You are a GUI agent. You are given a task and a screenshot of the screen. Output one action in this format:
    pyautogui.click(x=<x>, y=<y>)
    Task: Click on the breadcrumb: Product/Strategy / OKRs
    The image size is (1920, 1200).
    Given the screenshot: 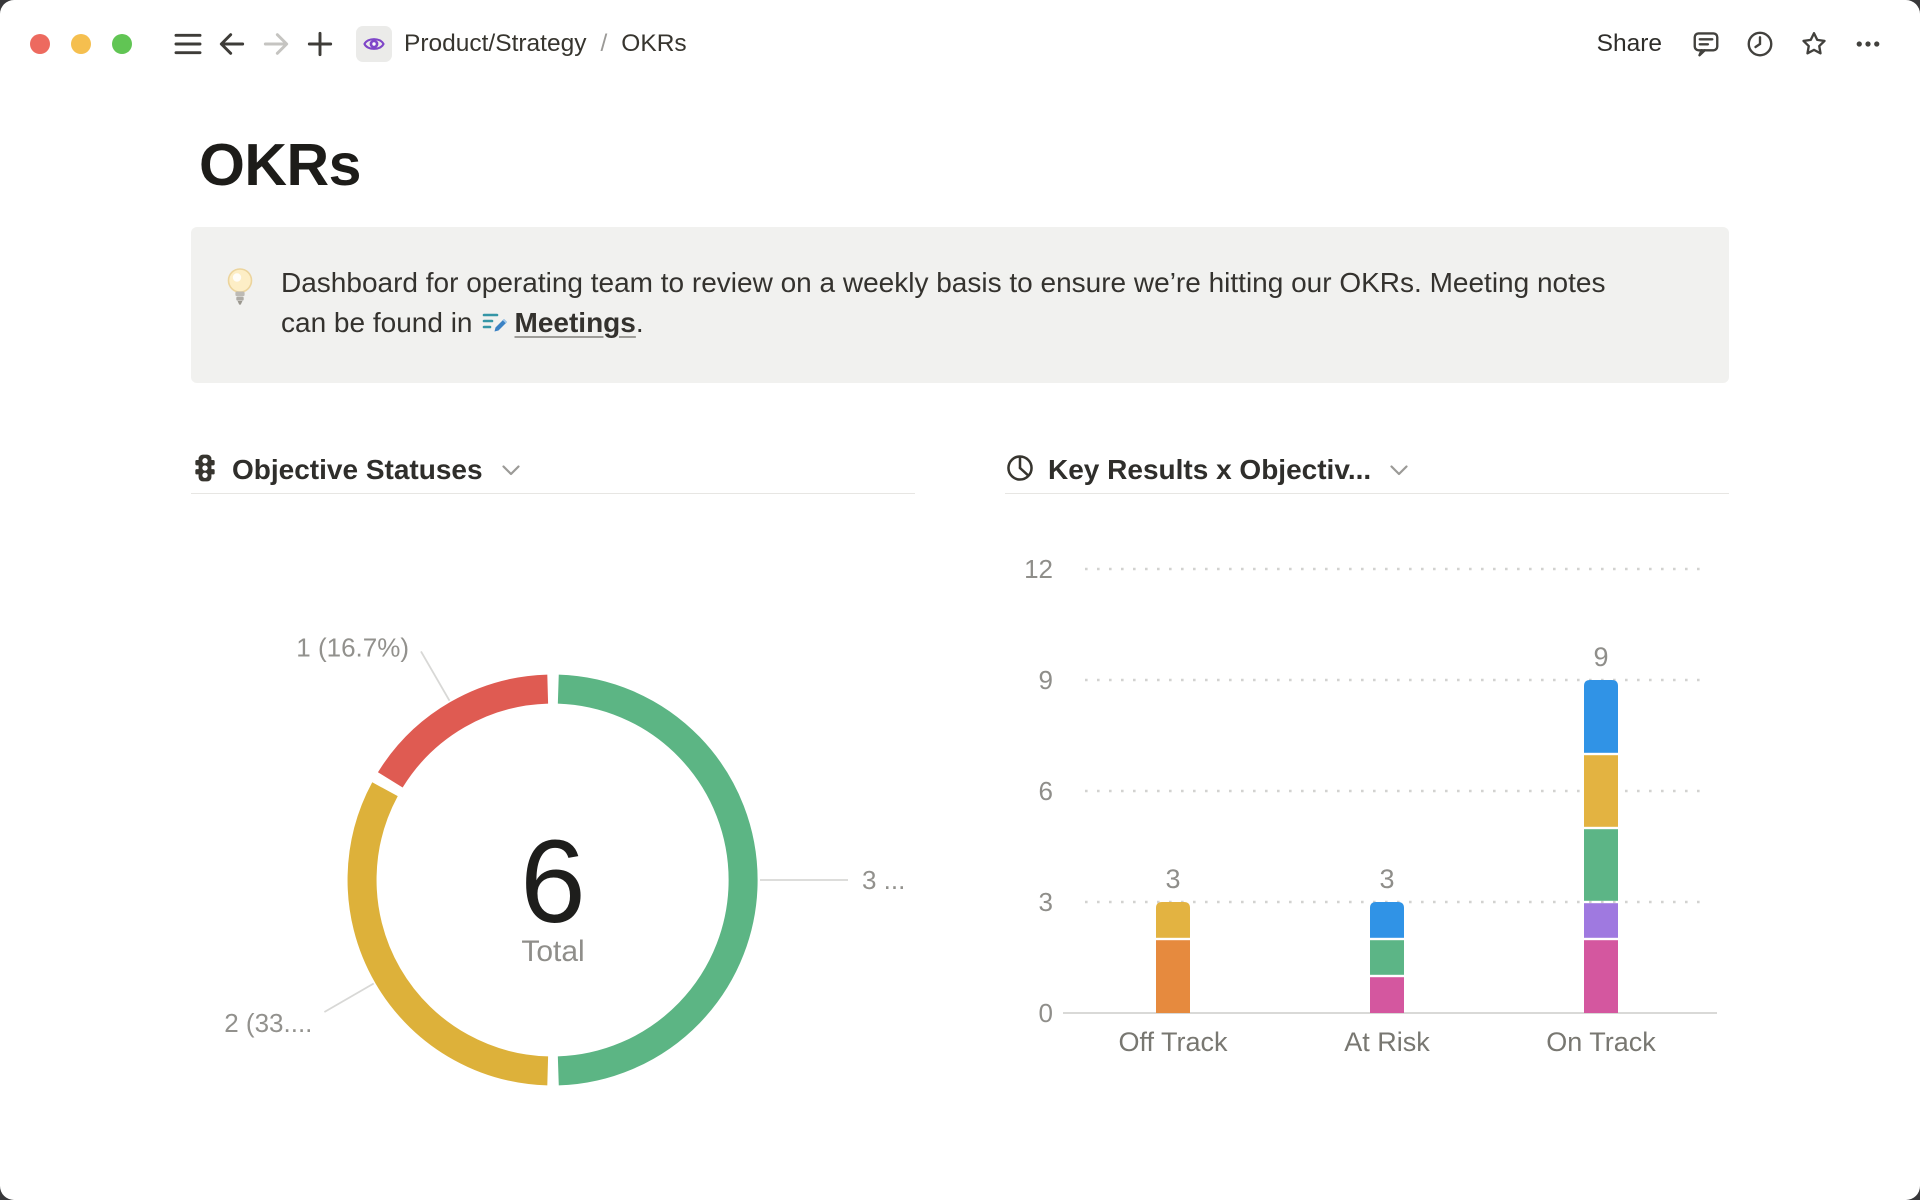 What is the action you would take?
    pyautogui.click(x=521, y=44)
    